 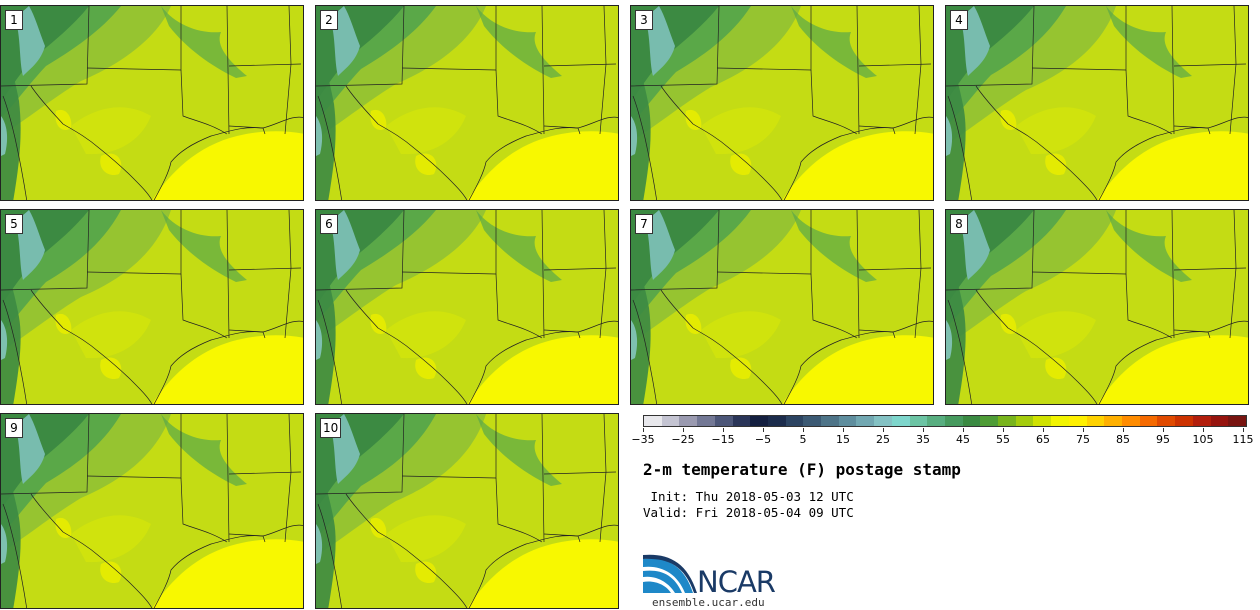 I want to click on member-map-panel: 6, so click(x=467, y=307).